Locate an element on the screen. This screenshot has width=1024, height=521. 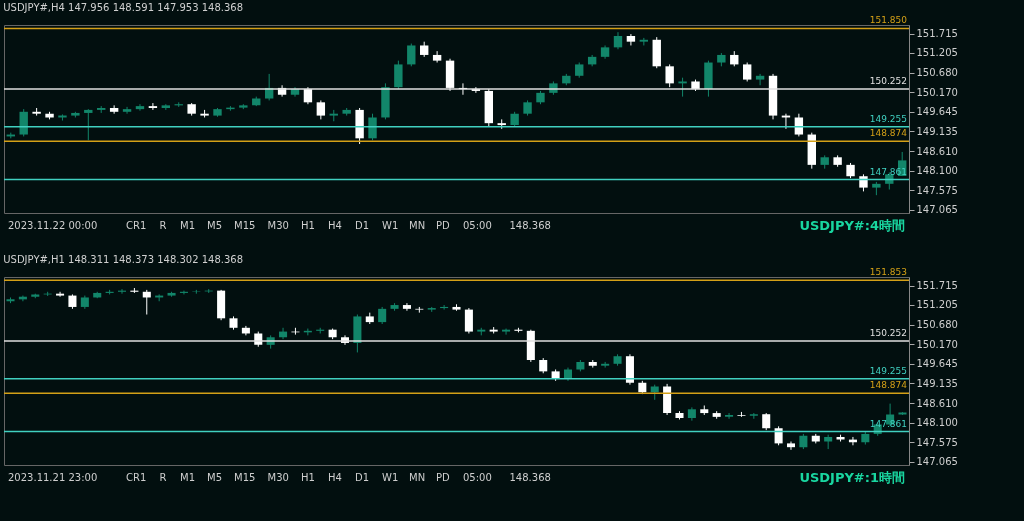
chart-title: USDJPY#,H4 147.956 148.591 147.953 148.368 is located at coordinates (123, 8).